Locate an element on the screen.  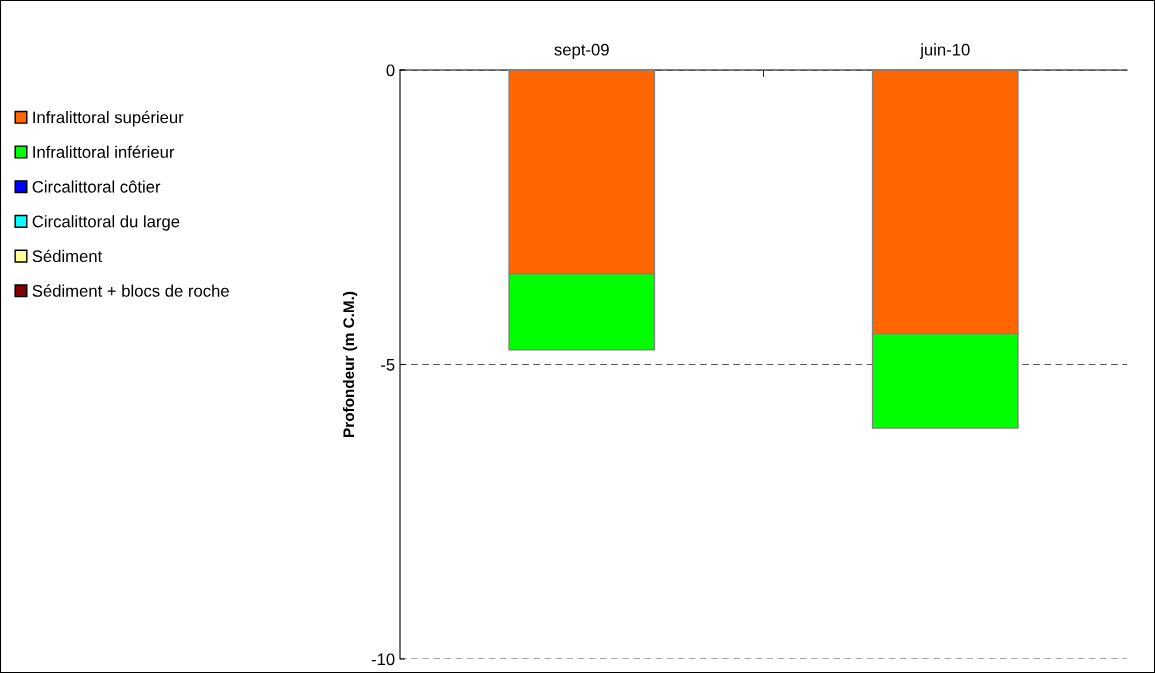
legend-label: Sédiment is located at coordinates (67, 256).